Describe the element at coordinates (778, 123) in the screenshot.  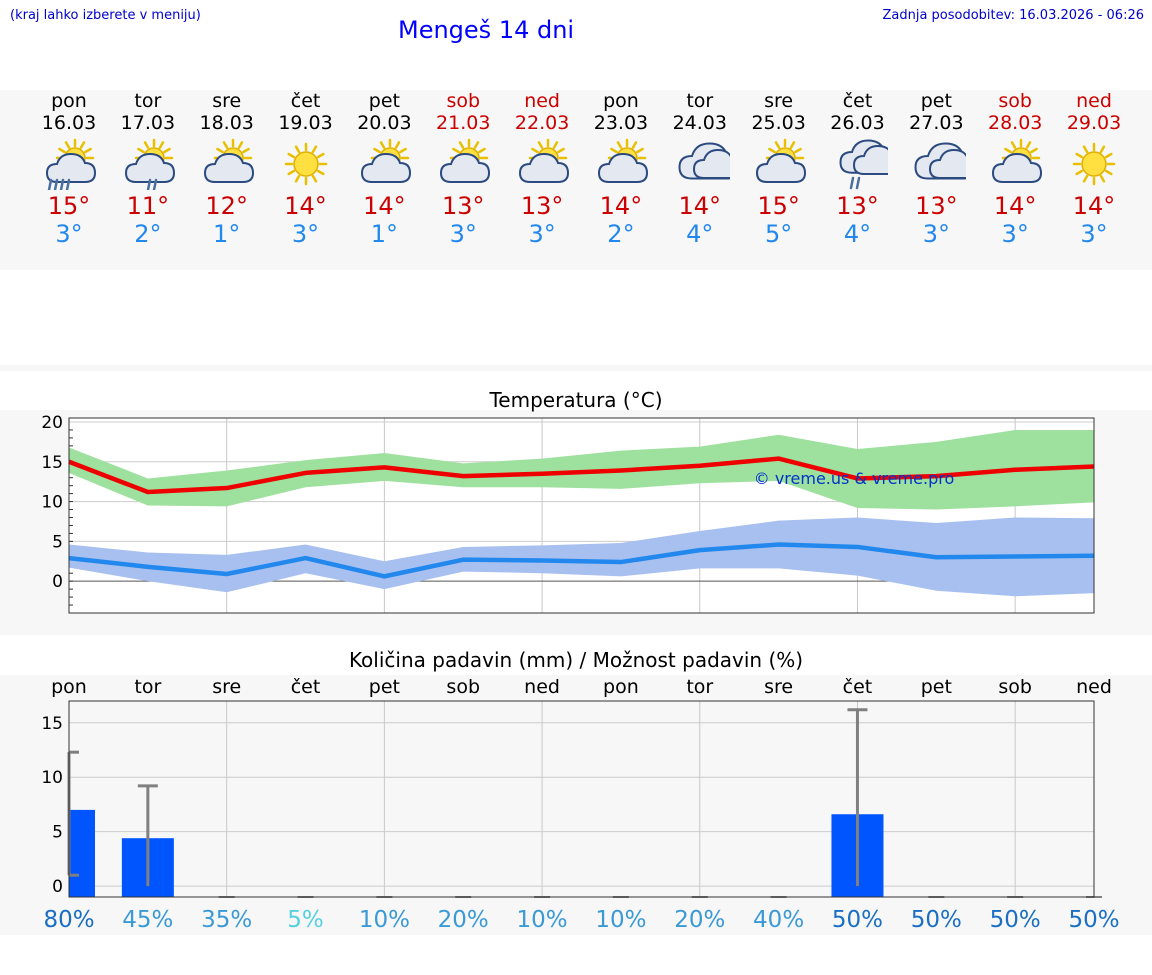
I see `day-date: 25.03` at that location.